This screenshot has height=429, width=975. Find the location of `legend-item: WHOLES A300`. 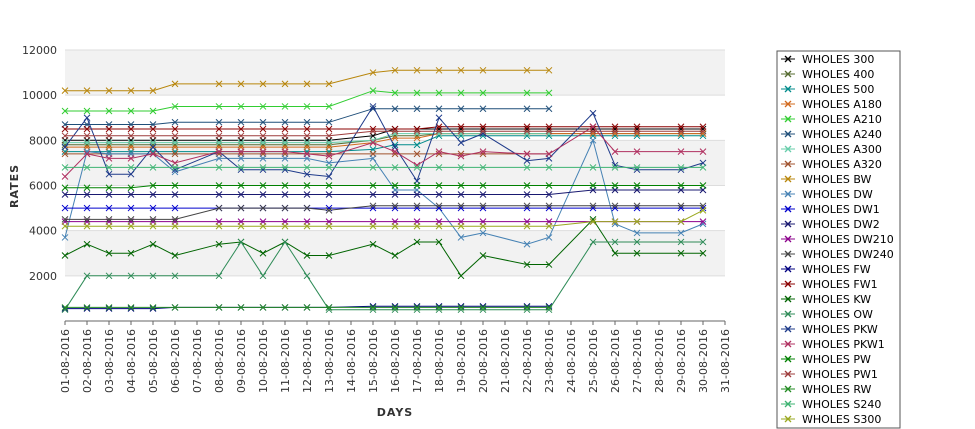

legend-item: WHOLES A300 is located at coordinates (831, 149).